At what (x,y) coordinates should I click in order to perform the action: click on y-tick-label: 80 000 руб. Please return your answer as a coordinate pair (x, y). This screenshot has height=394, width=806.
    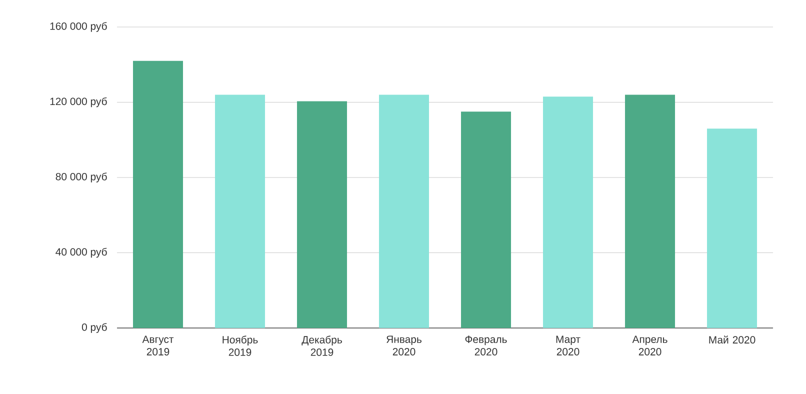
    Looking at the image, I should click on (81, 177).